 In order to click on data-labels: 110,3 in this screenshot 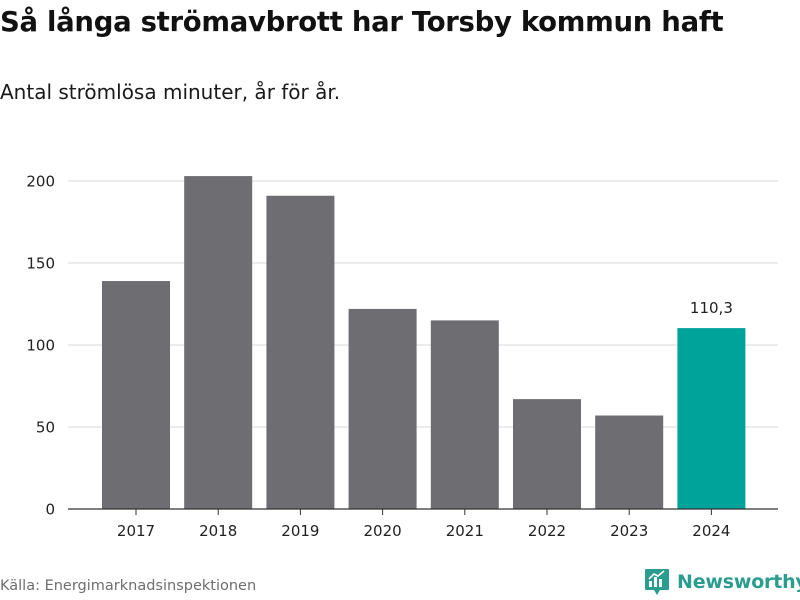, I will do `click(711, 308)`.